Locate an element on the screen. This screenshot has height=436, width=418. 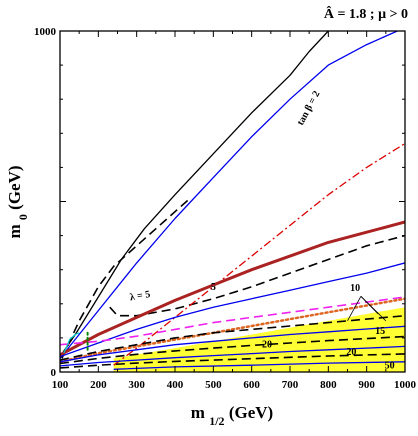
annotation-label: 5 is located at coordinates (213, 287).